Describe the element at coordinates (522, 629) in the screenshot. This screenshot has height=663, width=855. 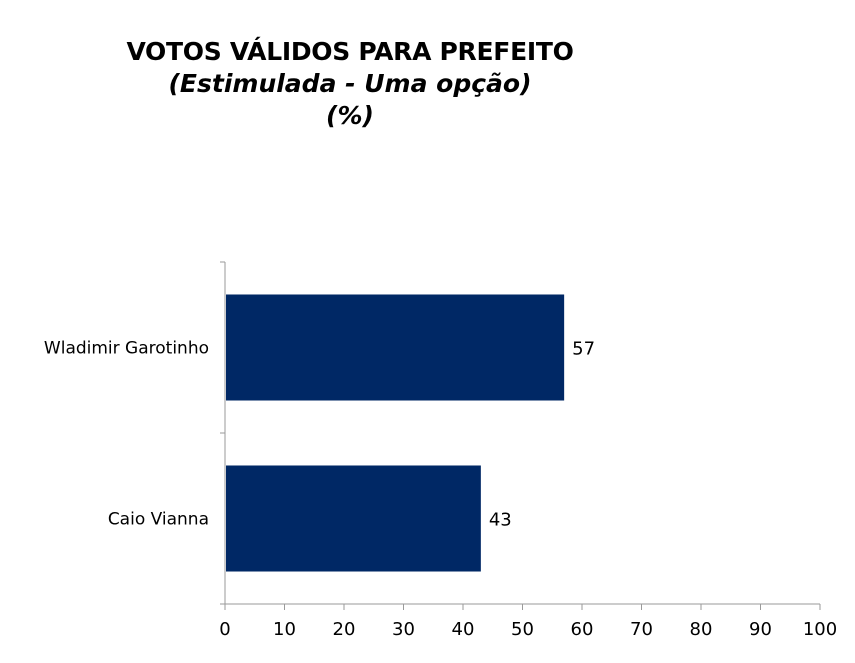
I see `x-tick-label: 50` at that location.